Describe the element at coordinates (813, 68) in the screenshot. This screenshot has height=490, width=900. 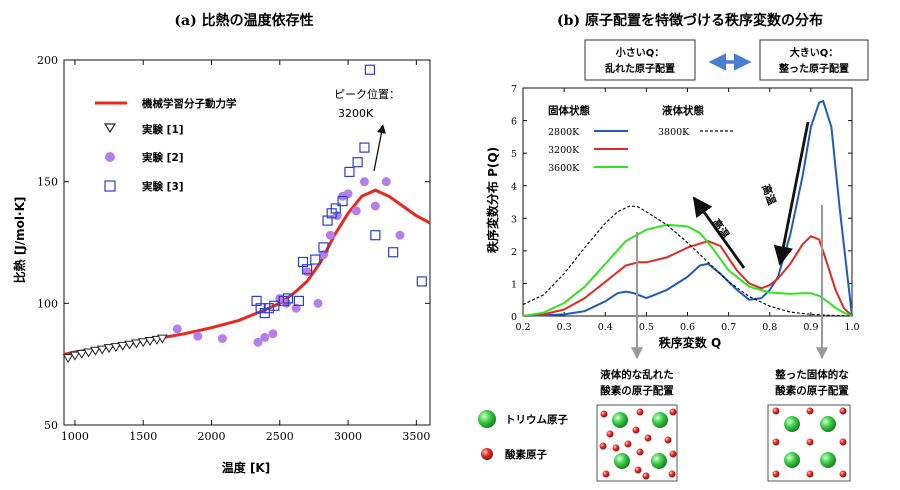
I see `large-q-line2: 整った原子配置` at that location.